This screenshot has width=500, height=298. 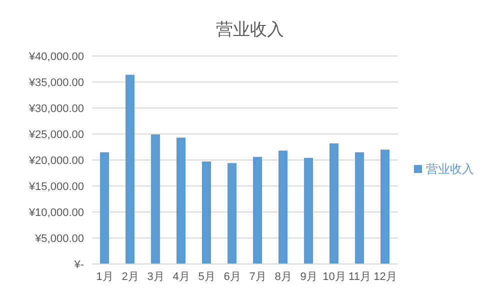 I want to click on x-tick-label: 9月, so click(x=309, y=276).